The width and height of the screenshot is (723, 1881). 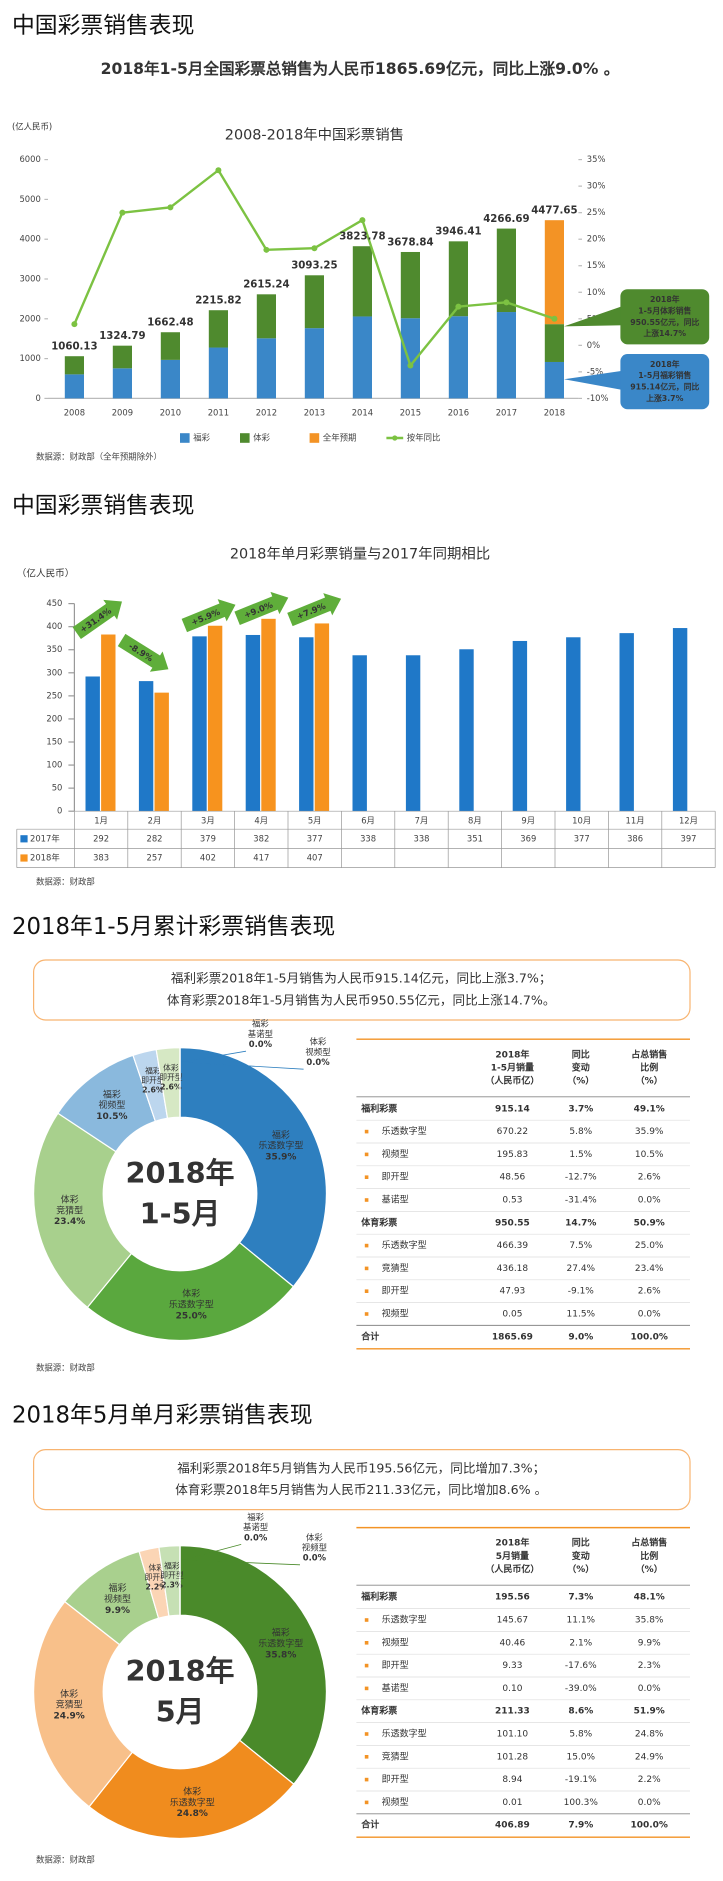 What do you see at coordinates (315, 820) in the screenshot?
I see `x-tick-label: 5月` at bounding box center [315, 820].